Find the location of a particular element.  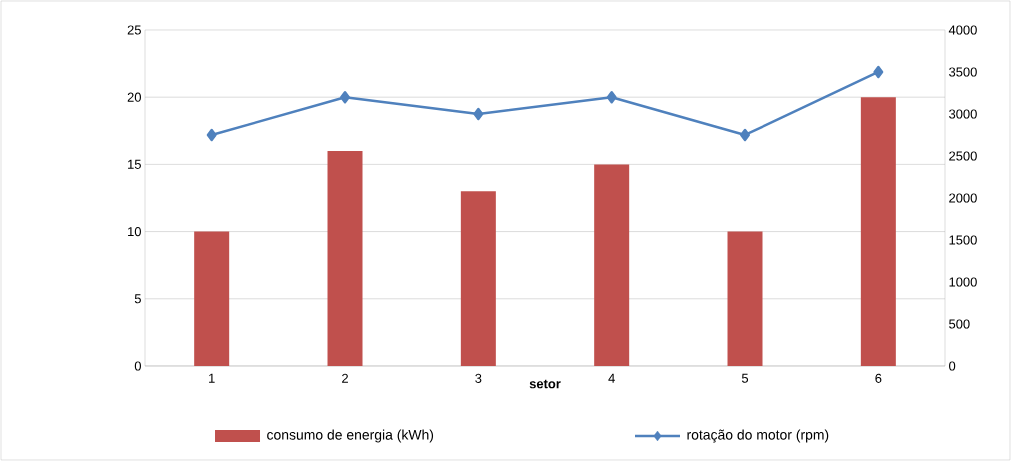

x-tick-label: 4 is located at coordinates (611, 378).